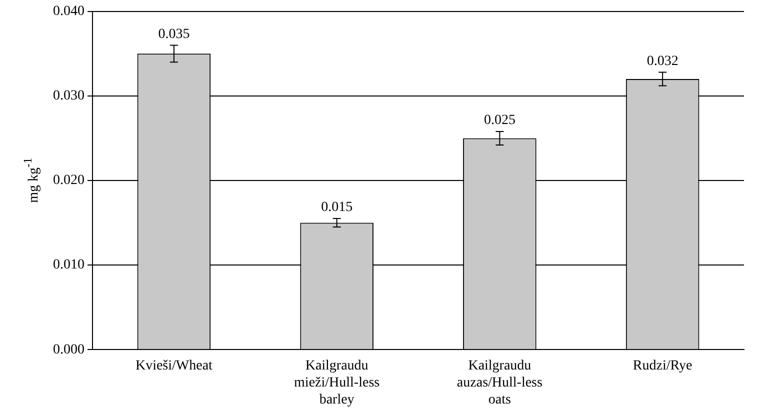 The image size is (774, 416). I want to click on x-tick-label: Kailgraudu auzas/Hull-less oats, so click(499, 383).